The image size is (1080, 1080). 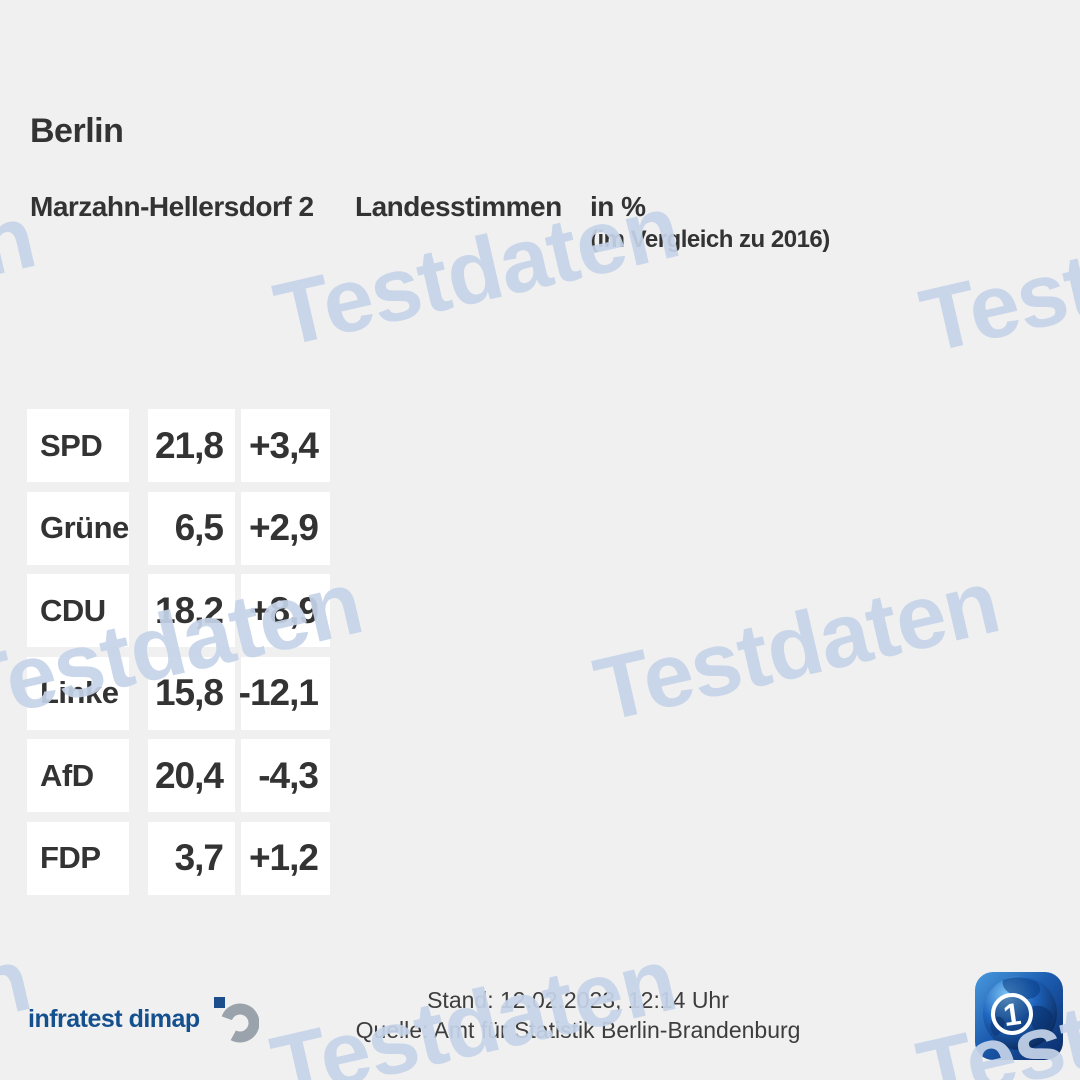 What do you see at coordinates (285, 610) in the screenshot?
I see `change-cell: +8,9` at bounding box center [285, 610].